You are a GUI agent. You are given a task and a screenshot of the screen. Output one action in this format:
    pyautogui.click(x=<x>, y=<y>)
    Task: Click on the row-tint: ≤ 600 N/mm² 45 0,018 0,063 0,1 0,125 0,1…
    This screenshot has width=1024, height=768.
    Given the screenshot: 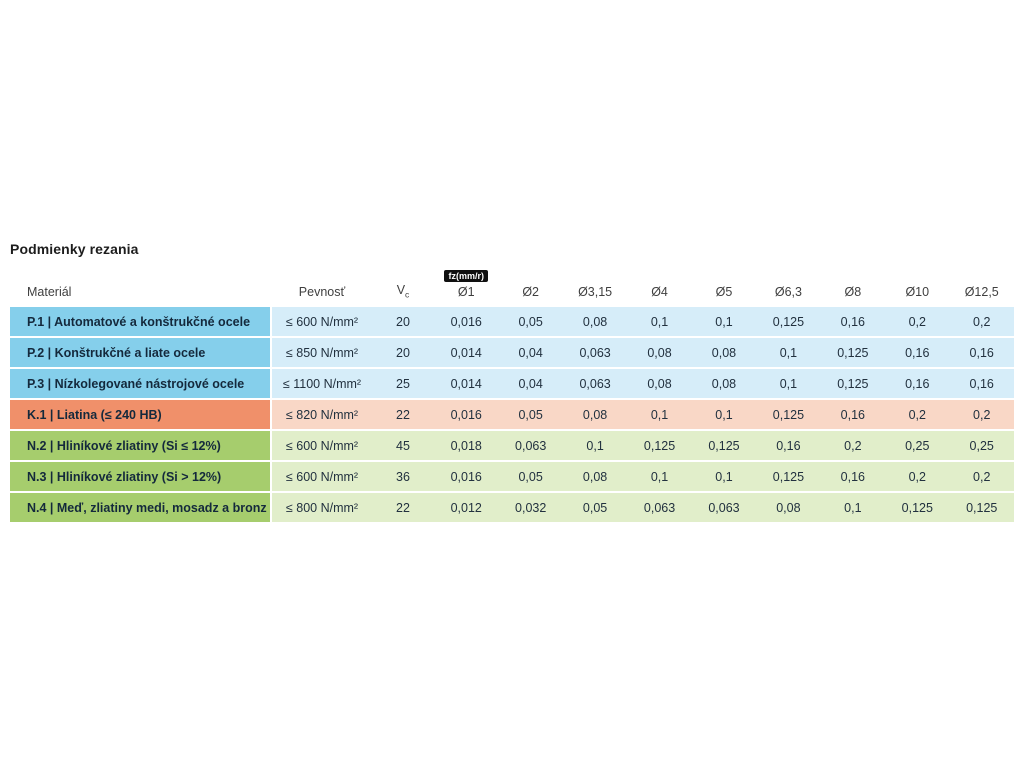 What is the action you would take?
    pyautogui.click(x=643, y=445)
    